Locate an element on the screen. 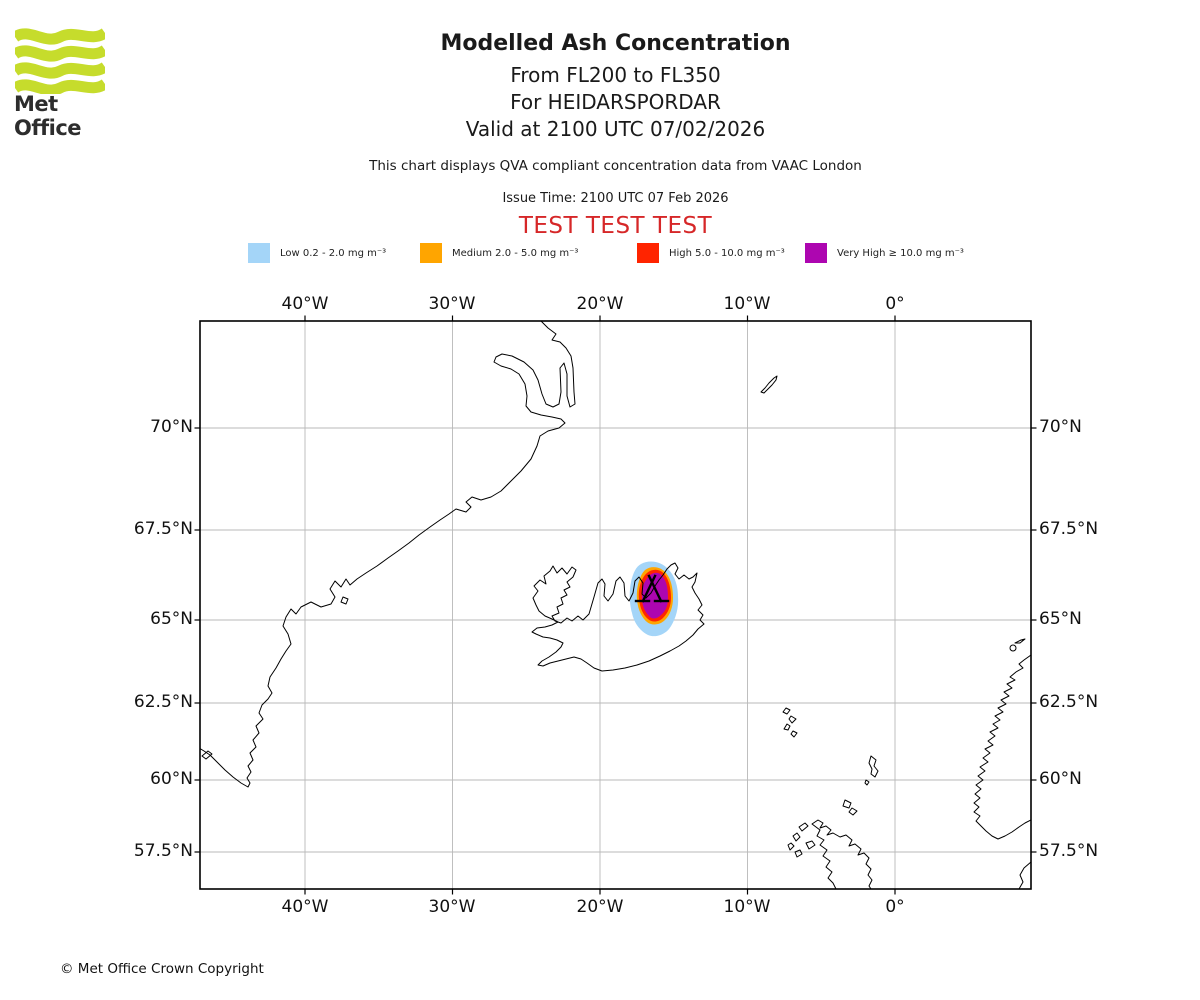  logo-waves-icon is located at coordinates (60, 62).